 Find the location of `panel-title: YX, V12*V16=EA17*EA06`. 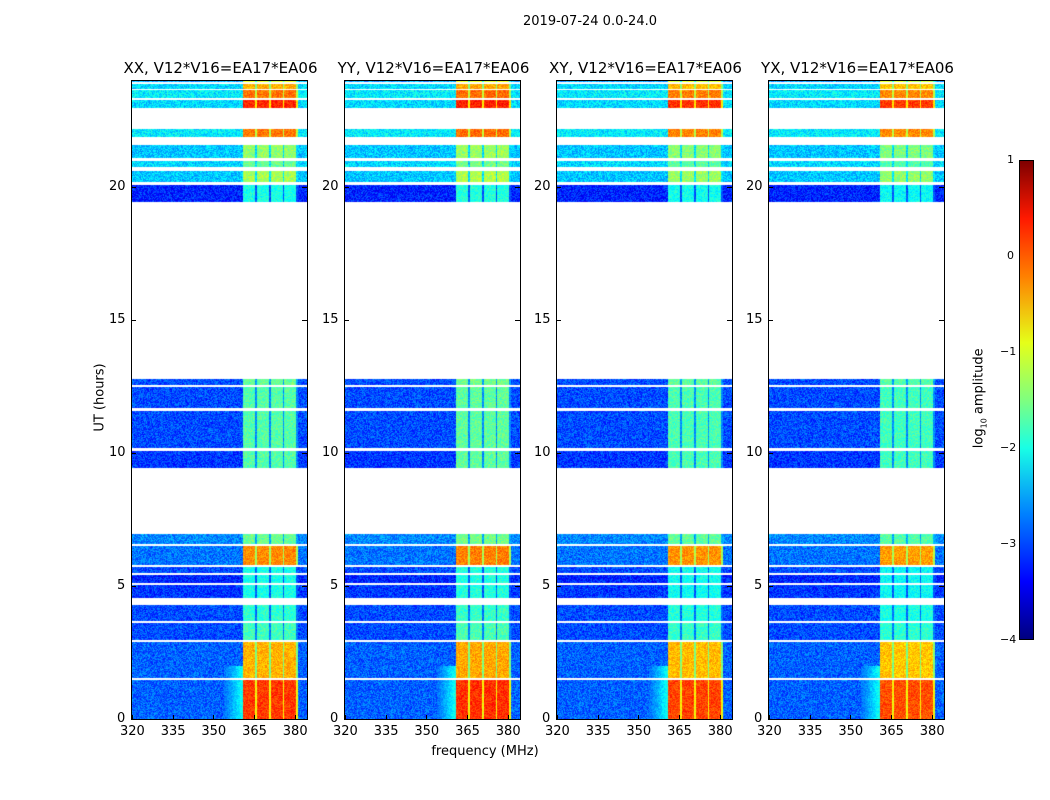

panel-title: YX, V12*V16=EA17*EA06 is located at coordinates (857, 68).